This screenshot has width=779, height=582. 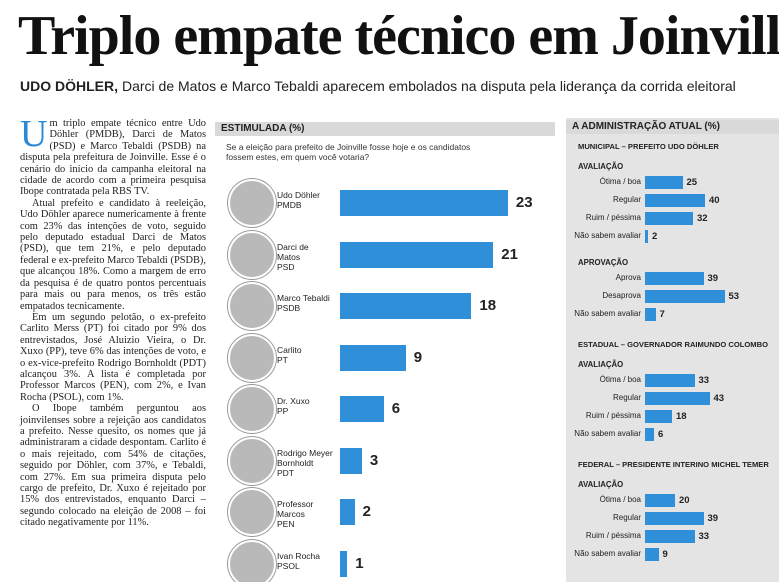 I want to click on value-label: 3, so click(x=374, y=460).